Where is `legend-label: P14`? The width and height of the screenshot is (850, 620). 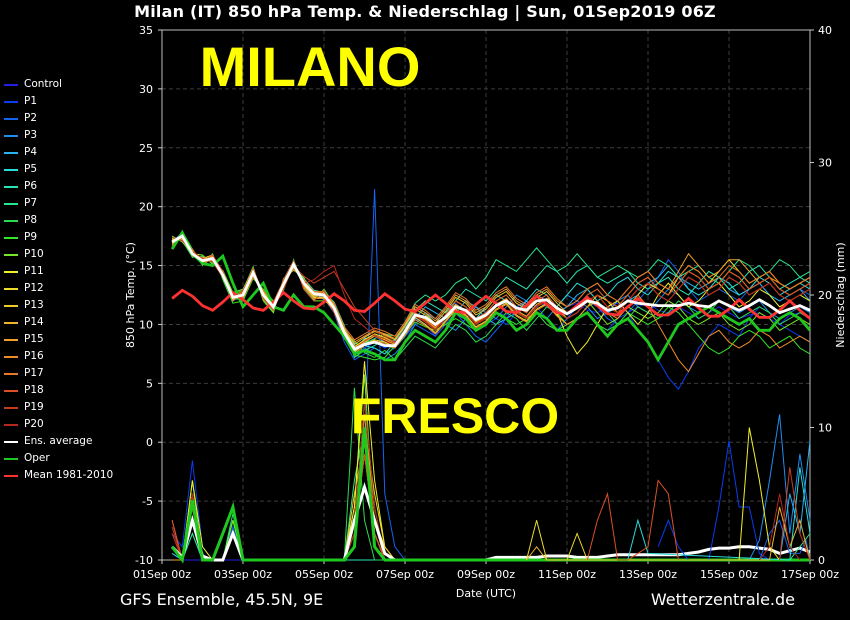 legend-label: P14 is located at coordinates (34, 322).